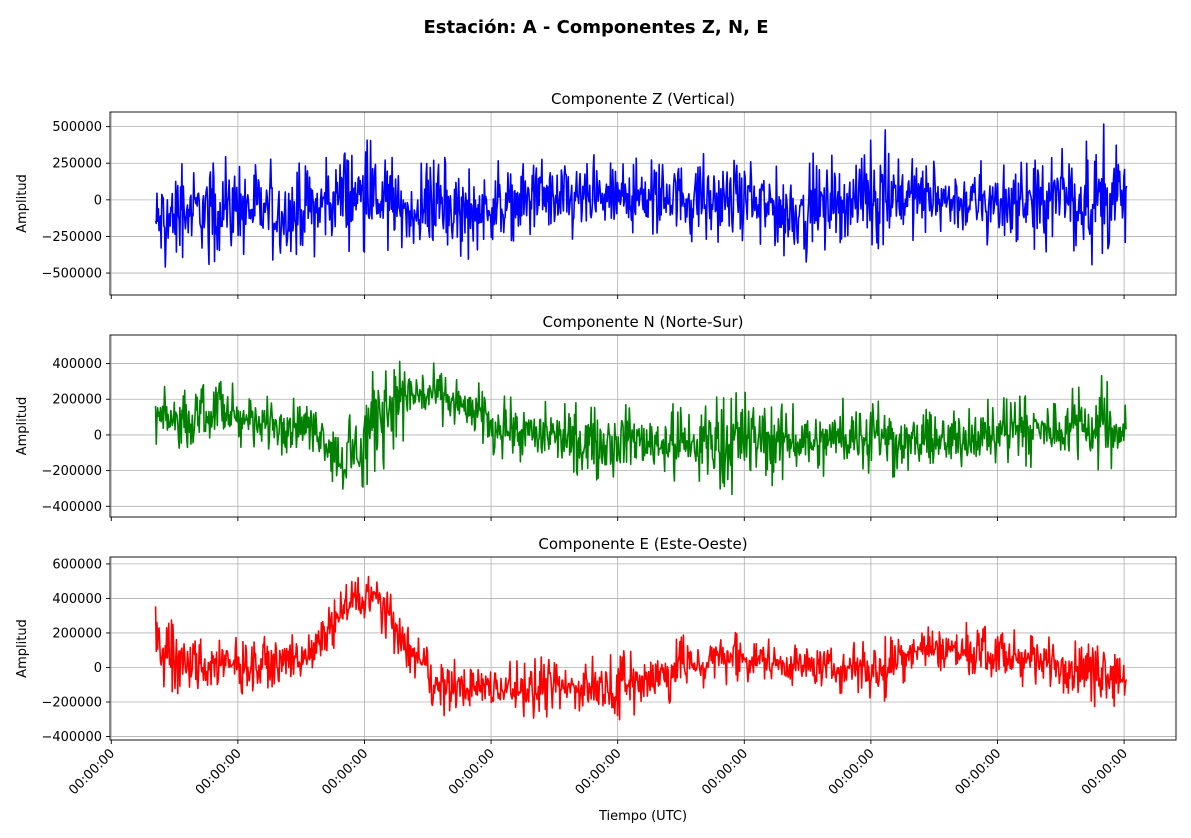  Describe the element at coordinates (77, 127) in the screenshot. I see `y-tick-label: 500000` at that location.